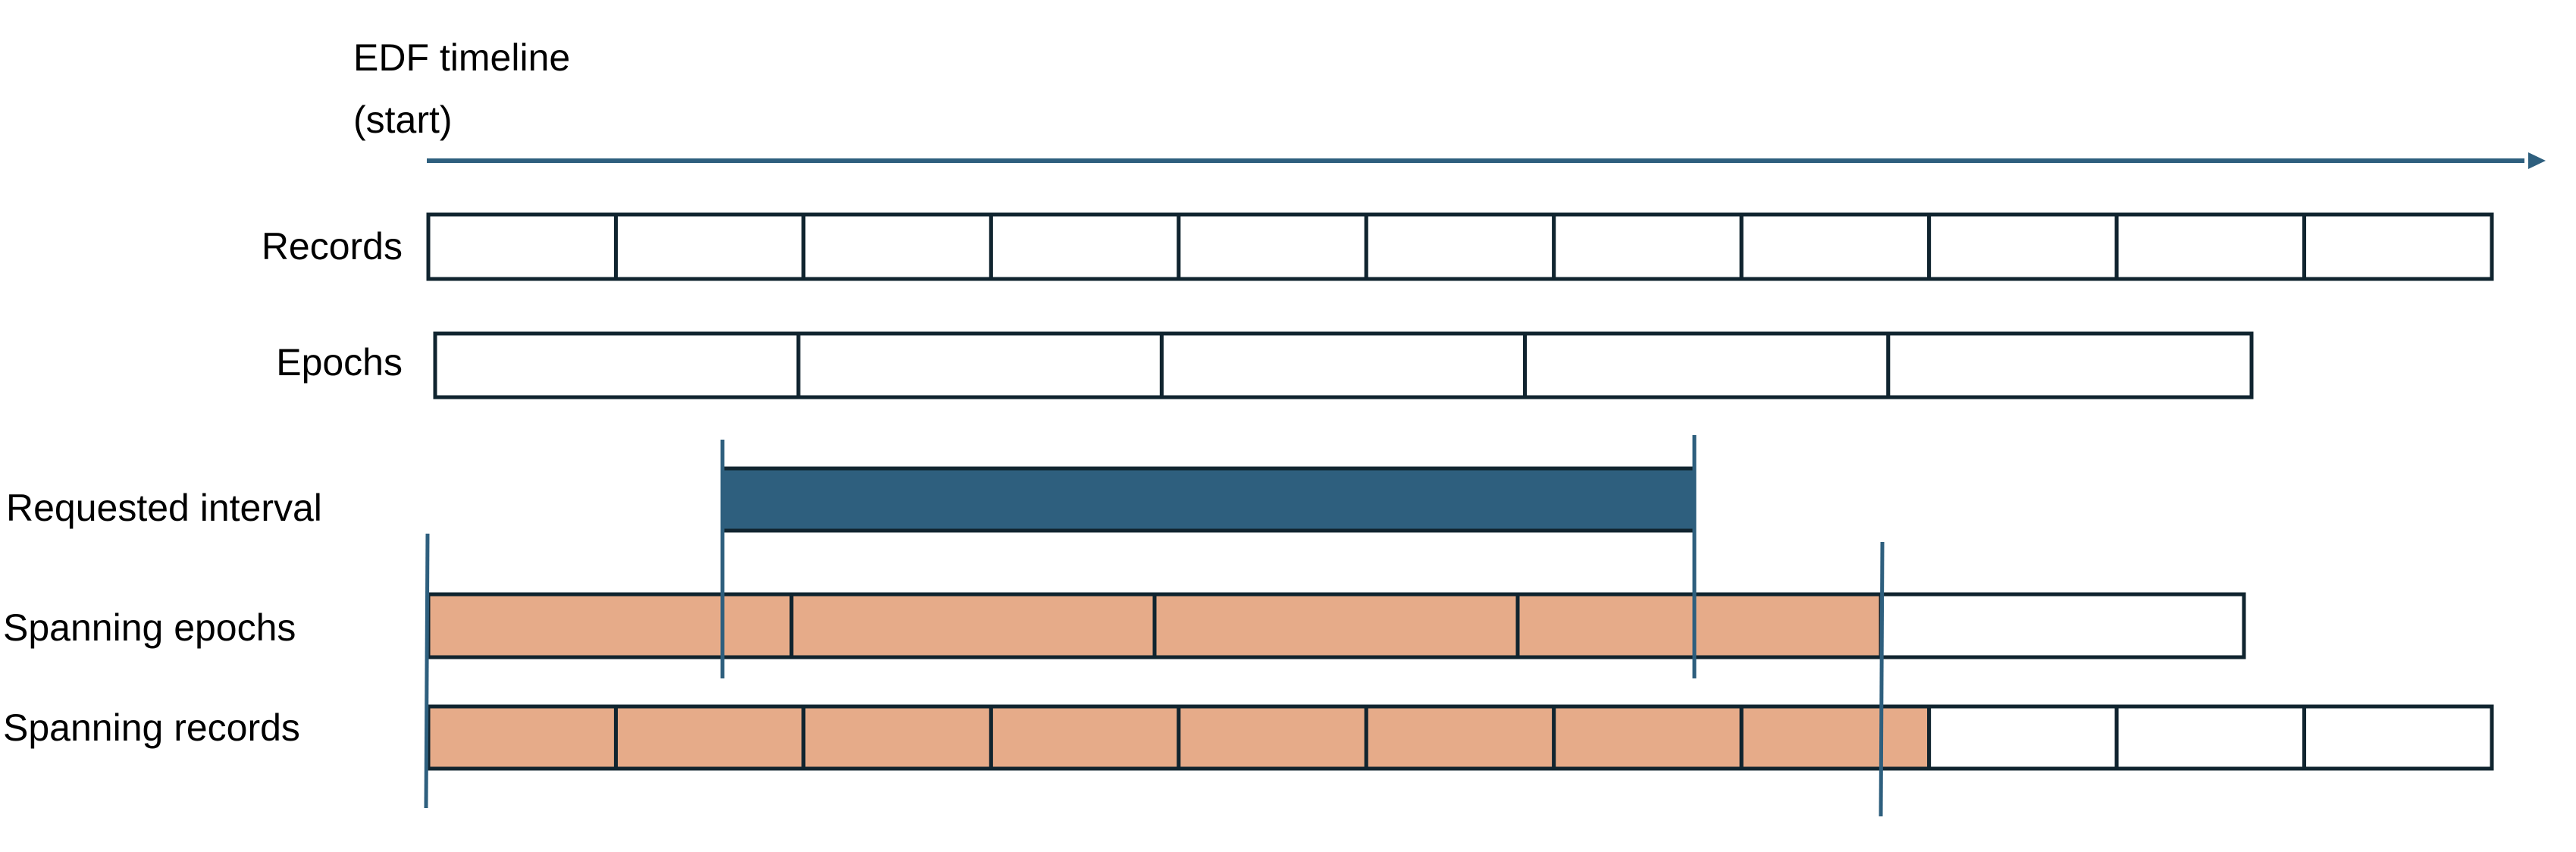  Describe the element at coordinates (332, 246) in the screenshot. I see `records-label: Records` at that location.